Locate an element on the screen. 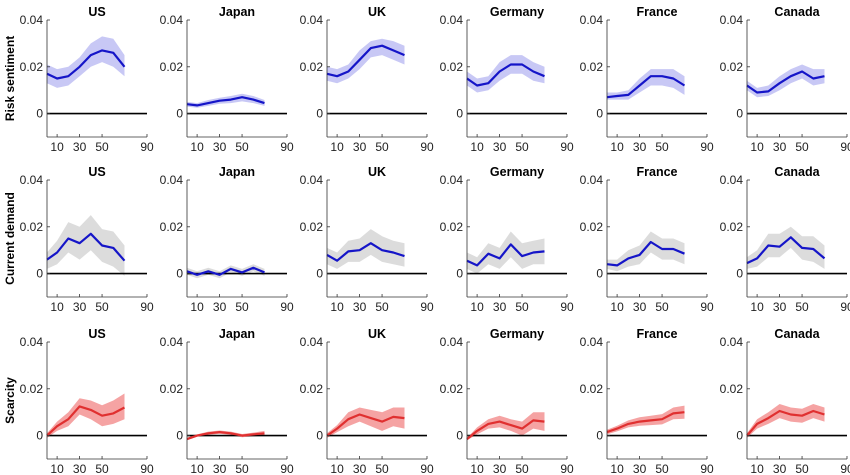 The height and width of the screenshot is (475, 850). panel-risk-sentiment-us: US 0 0.02 0.04 10 30 50 90 is located at coordinates (87, 79).